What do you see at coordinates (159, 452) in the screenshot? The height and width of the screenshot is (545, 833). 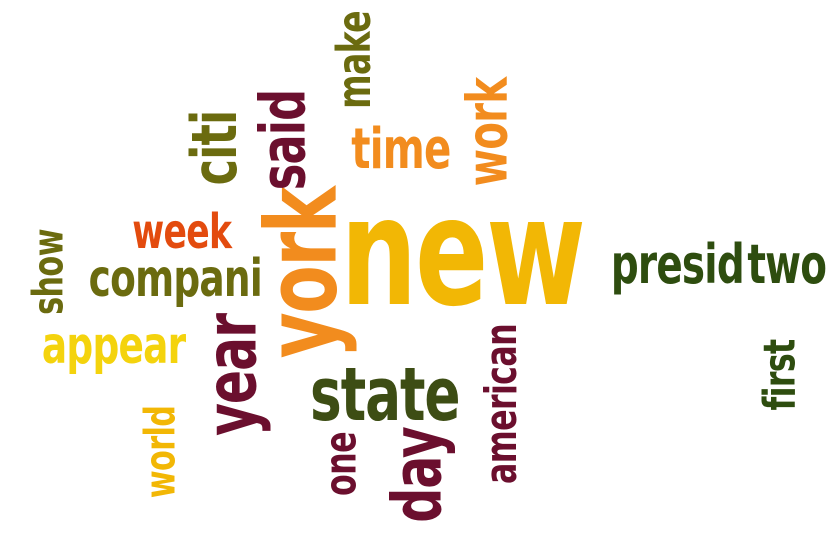 I see `word-world: world` at bounding box center [159, 452].